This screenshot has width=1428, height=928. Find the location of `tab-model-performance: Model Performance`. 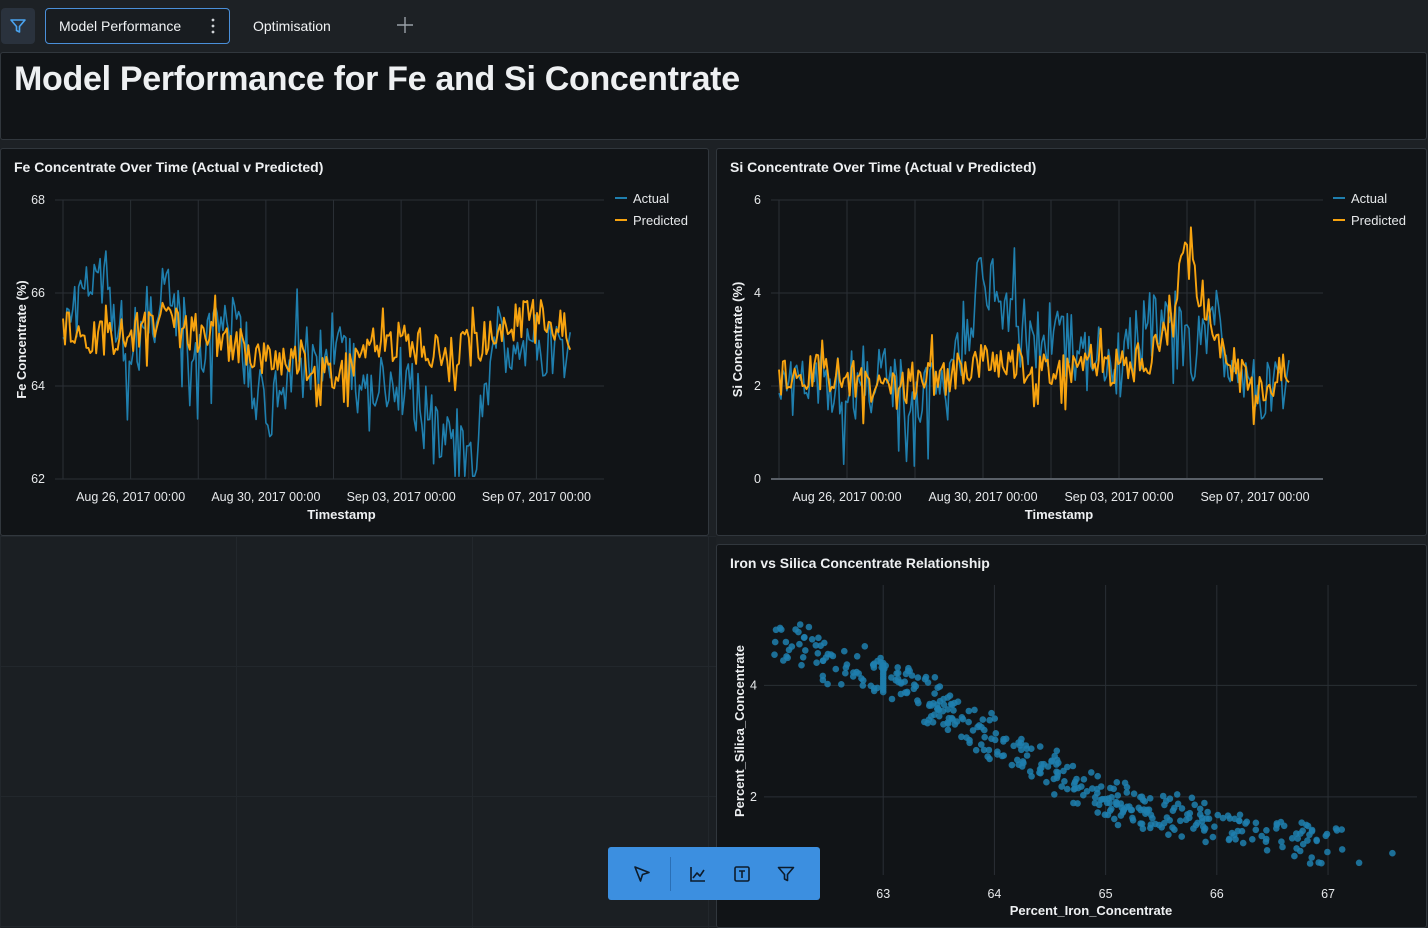

tab-model-performance: Model Performance is located at coordinates (137, 26).